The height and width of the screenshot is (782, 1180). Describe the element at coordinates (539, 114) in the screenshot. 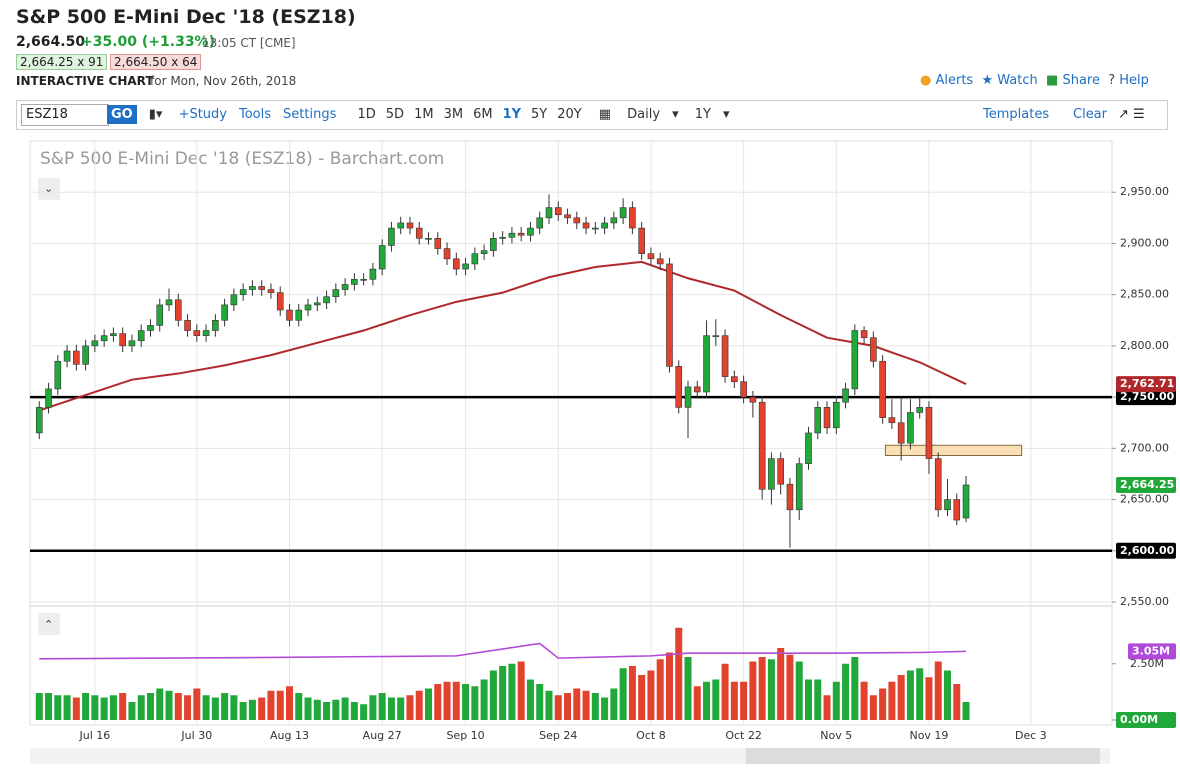

I see `range-button: 5Y` at that location.